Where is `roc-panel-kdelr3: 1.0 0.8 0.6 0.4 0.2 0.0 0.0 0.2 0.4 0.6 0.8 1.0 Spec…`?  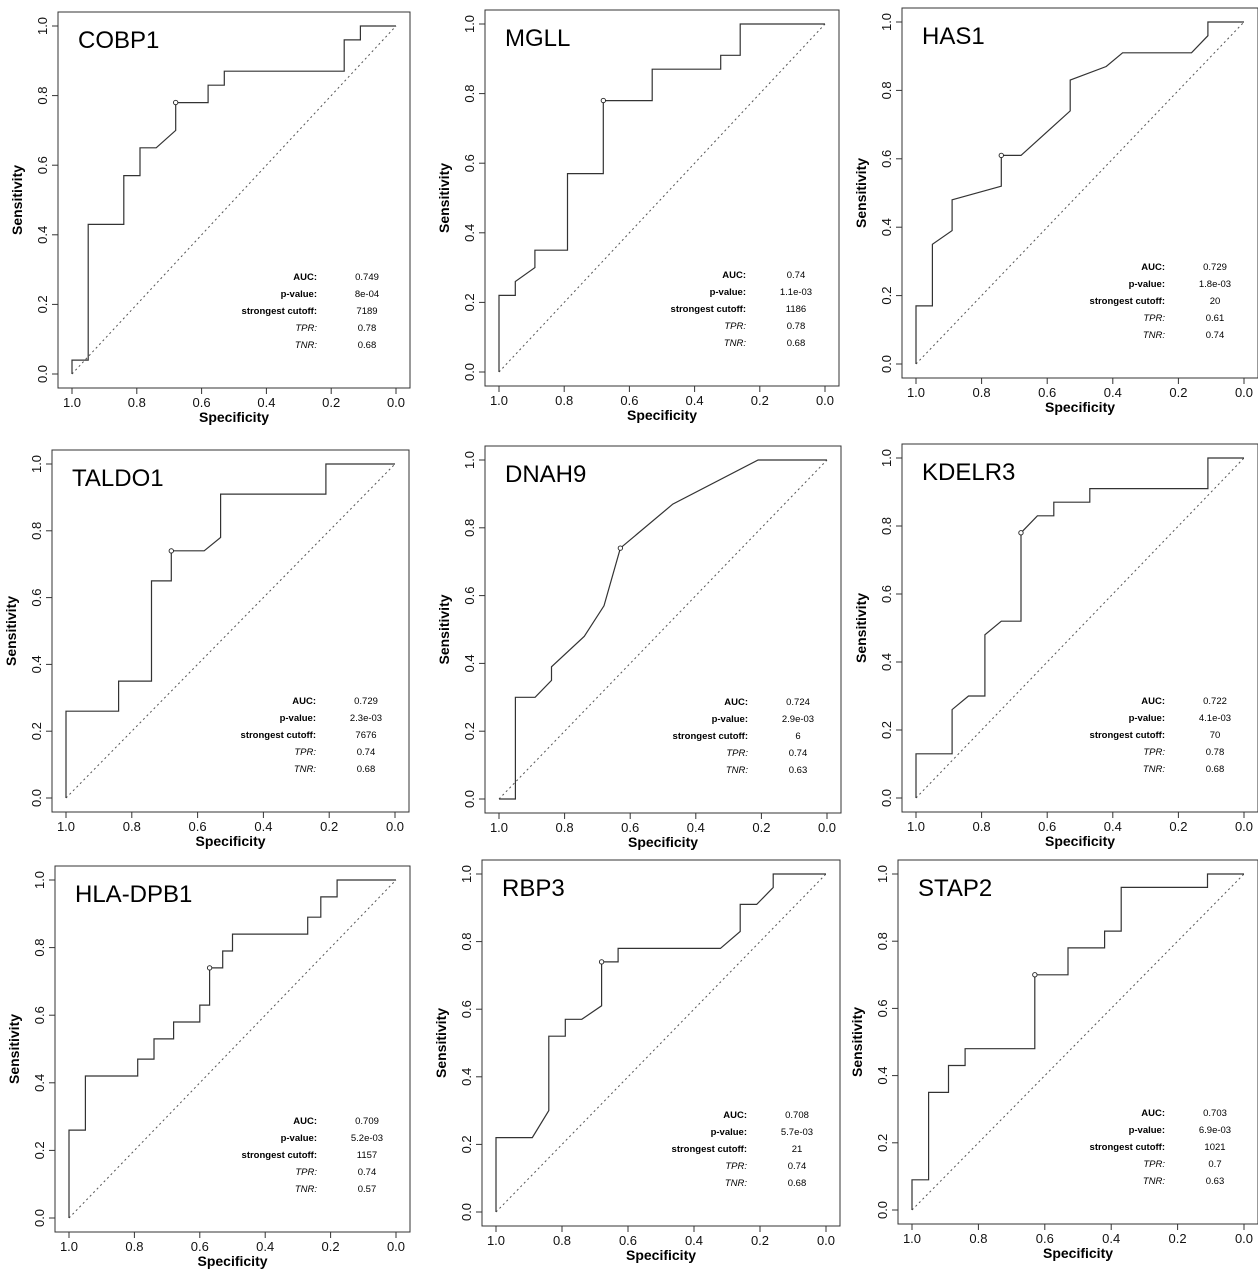 roc-panel-kdelr3: 1.0 0.8 0.6 0.4 0.2 0.0 0.0 0.2 0.4 0.6 0.8 1.0 Spec… is located at coordinates (1055, 650).